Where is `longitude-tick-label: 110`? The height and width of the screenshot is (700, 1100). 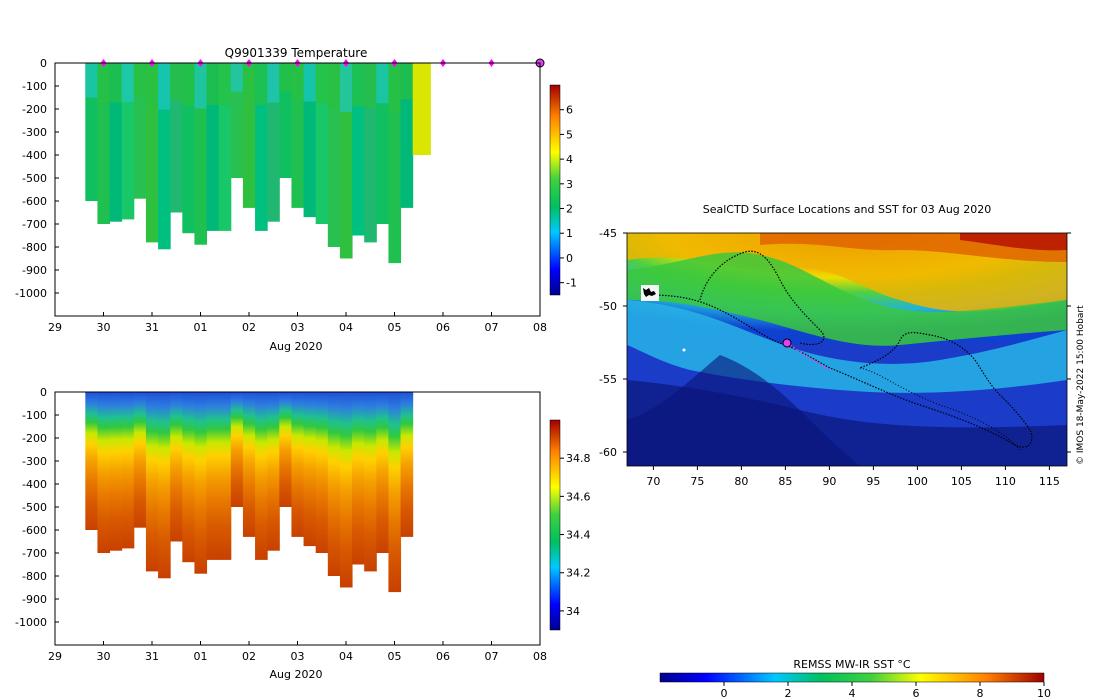 longitude-tick-label: 110 is located at coordinates (1005, 481).